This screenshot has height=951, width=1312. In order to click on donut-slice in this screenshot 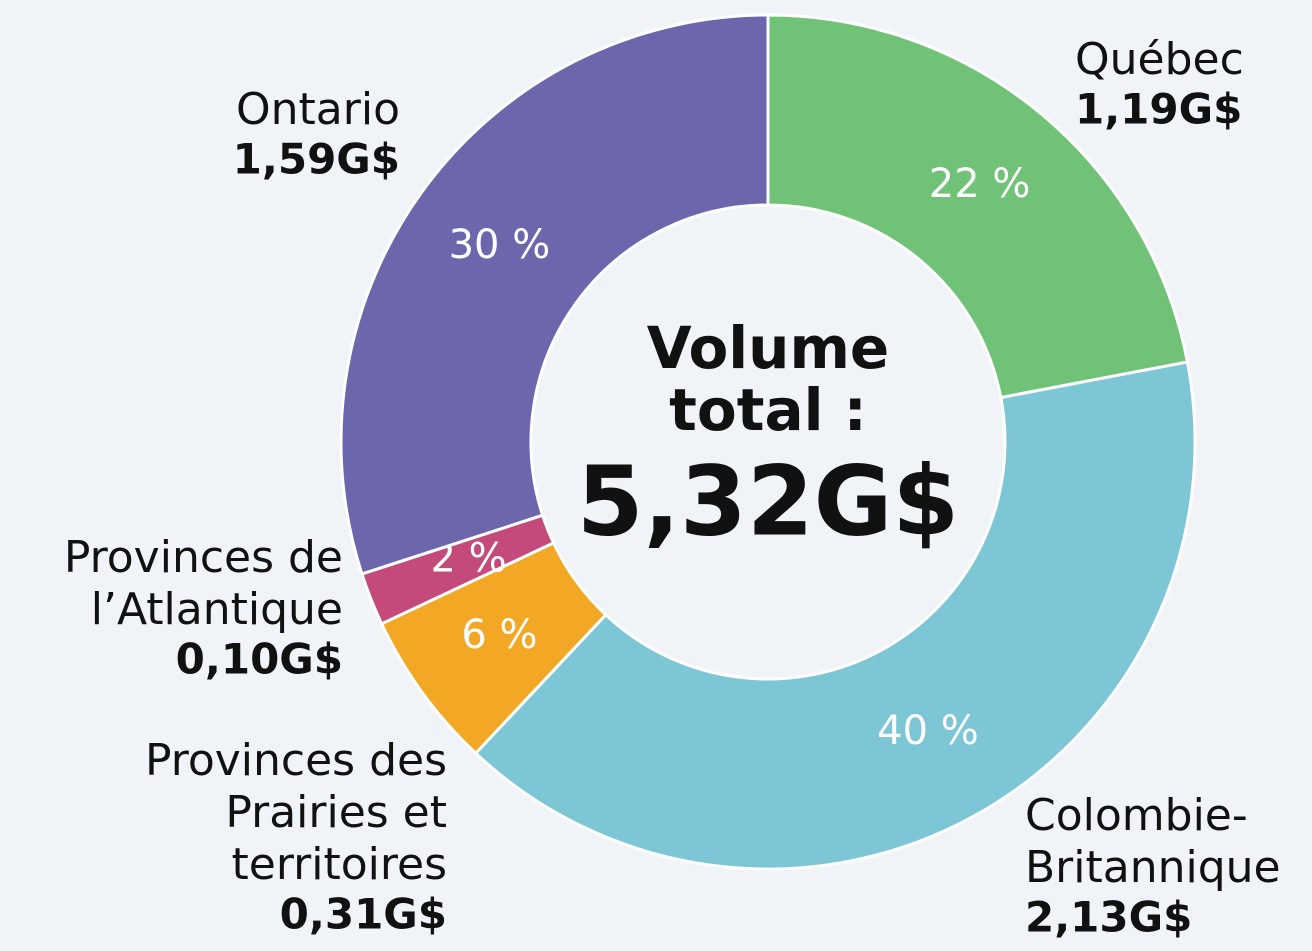, I will do `click(978, 206)`.